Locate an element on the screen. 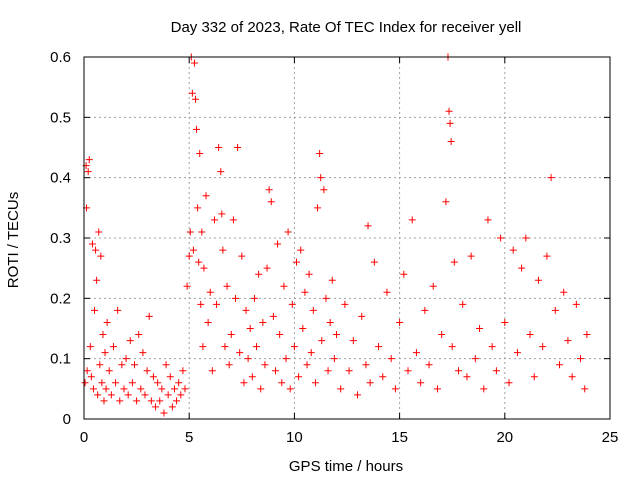  x-tick-label: 15 is located at coordinates (399, 437).